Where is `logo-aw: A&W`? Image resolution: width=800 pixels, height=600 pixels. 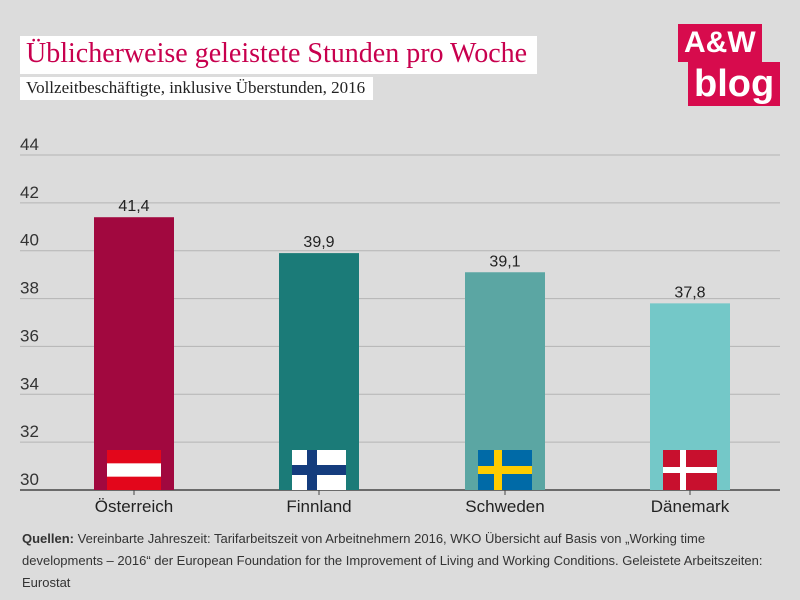 logo-aw: A&W is located at coordinates (720, 43).